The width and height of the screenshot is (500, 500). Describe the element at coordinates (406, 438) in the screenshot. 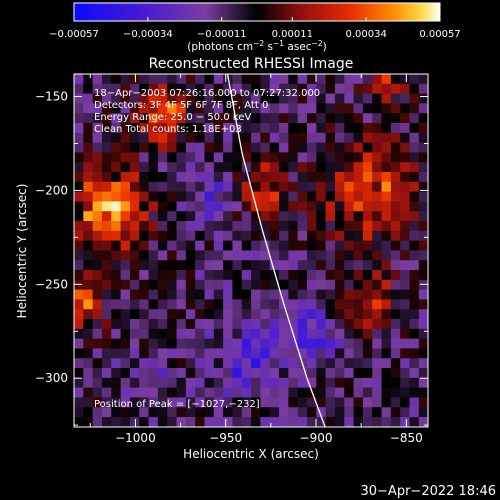

I see `x-tick-label: −850` at that location.